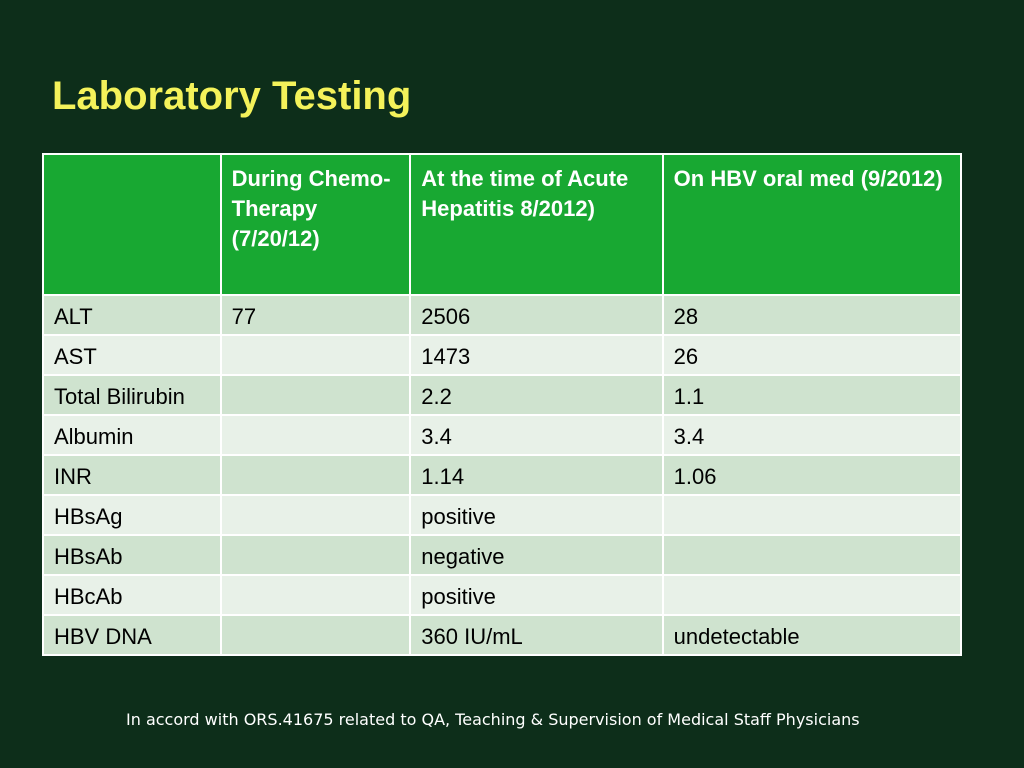 This screenshot has height=768, width=1024. Describe the element at coordinates (315, 224) in the screenshot. I see `header-cell-chemo: During Chemo-Therapy (7/20/12)` at that location.